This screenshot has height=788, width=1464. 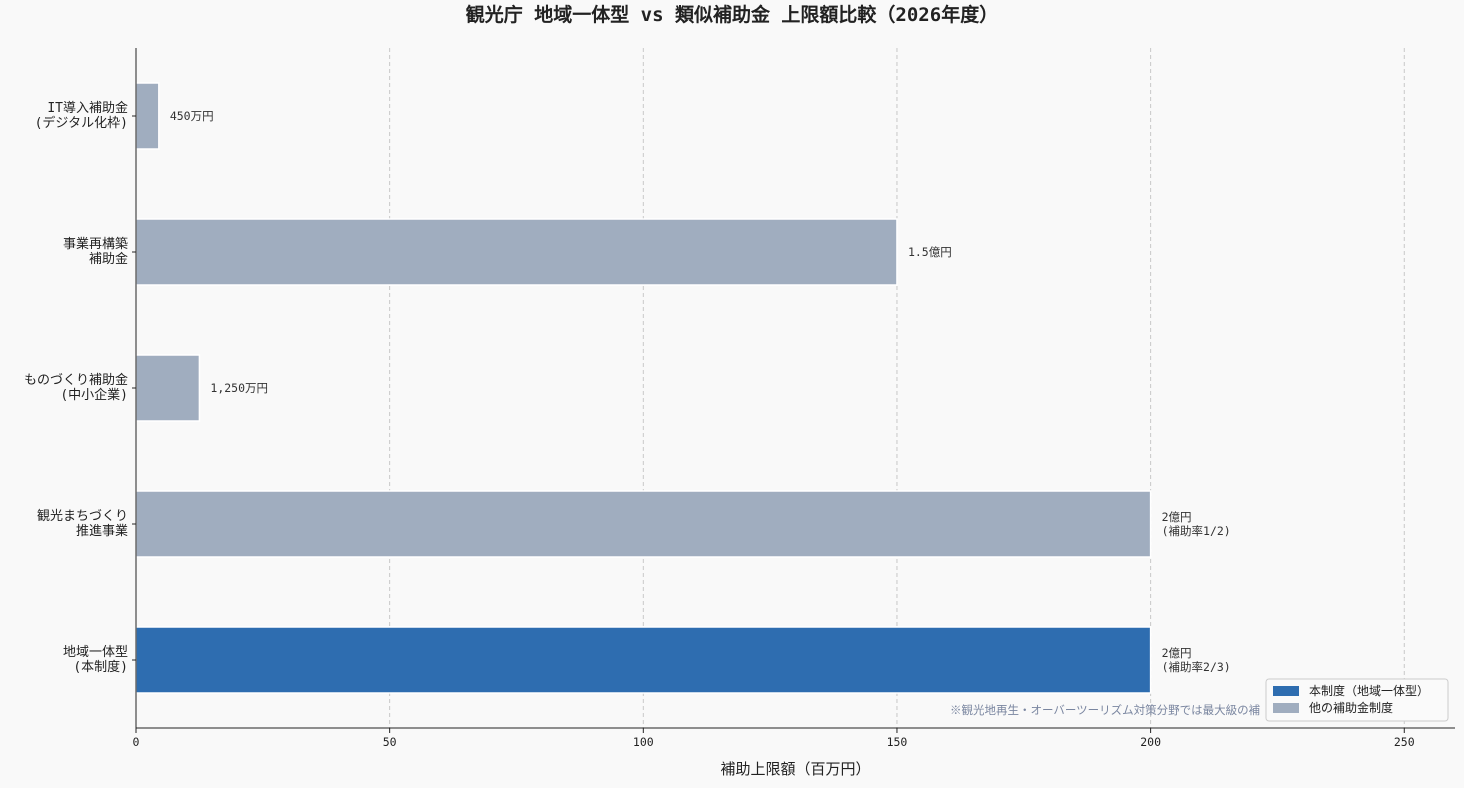 I want to click on y-tick-label: 事業再構築 補助金, so click(x=95, y=252).